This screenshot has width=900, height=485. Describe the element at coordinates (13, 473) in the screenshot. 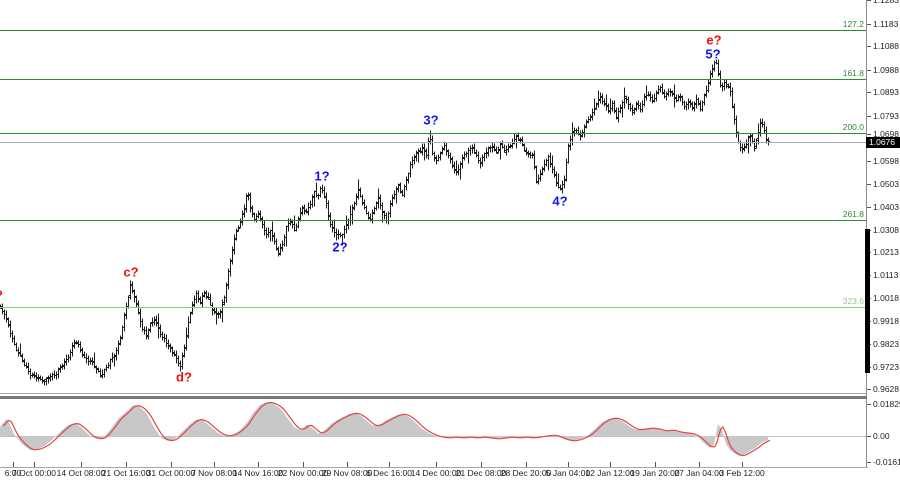

I see `time-axis-label: 6:00` at that location.